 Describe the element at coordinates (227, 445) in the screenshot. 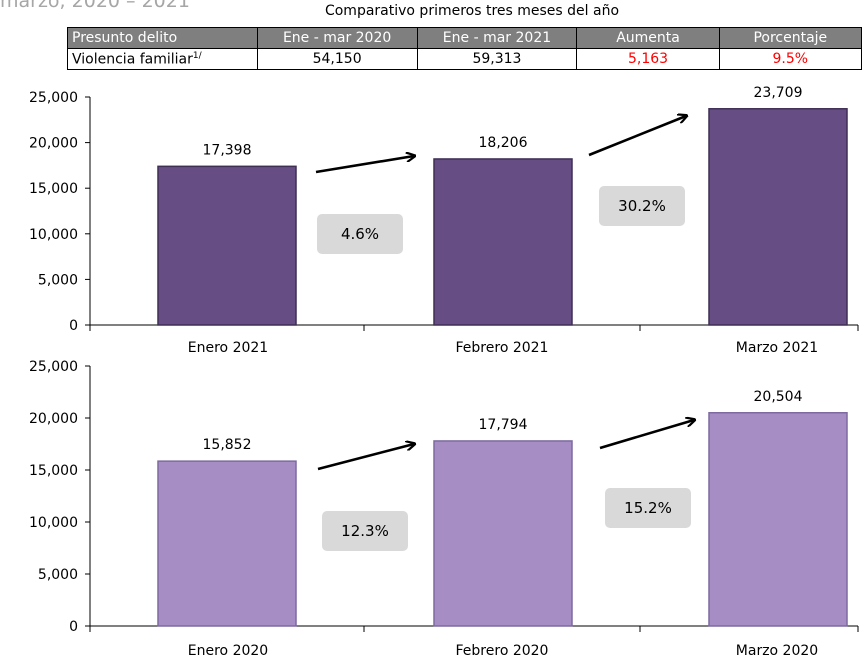

I see `data-label: 15,852` at that location.